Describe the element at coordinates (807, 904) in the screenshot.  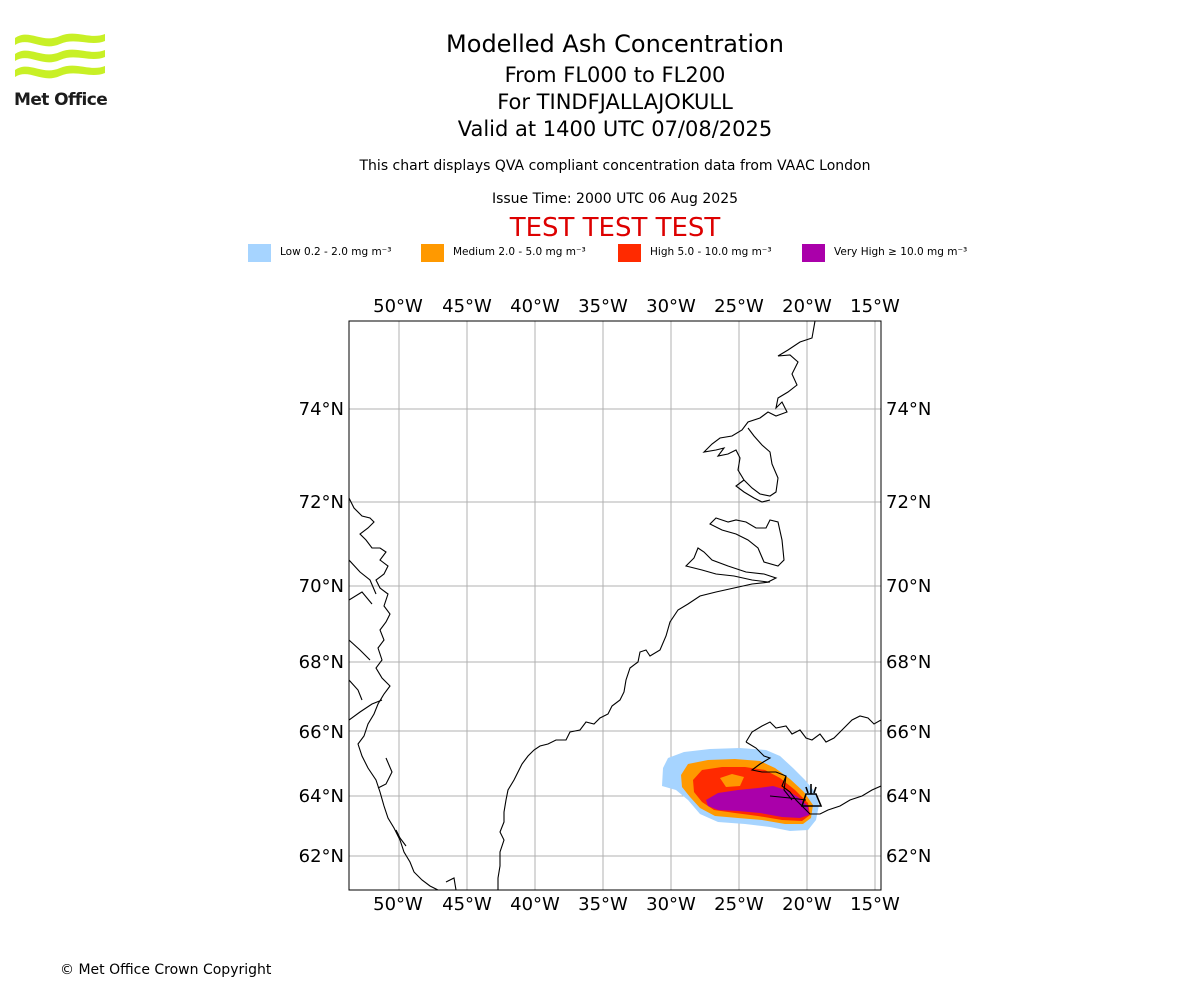
I see `lon-label-bottom: 20°W` at that location.